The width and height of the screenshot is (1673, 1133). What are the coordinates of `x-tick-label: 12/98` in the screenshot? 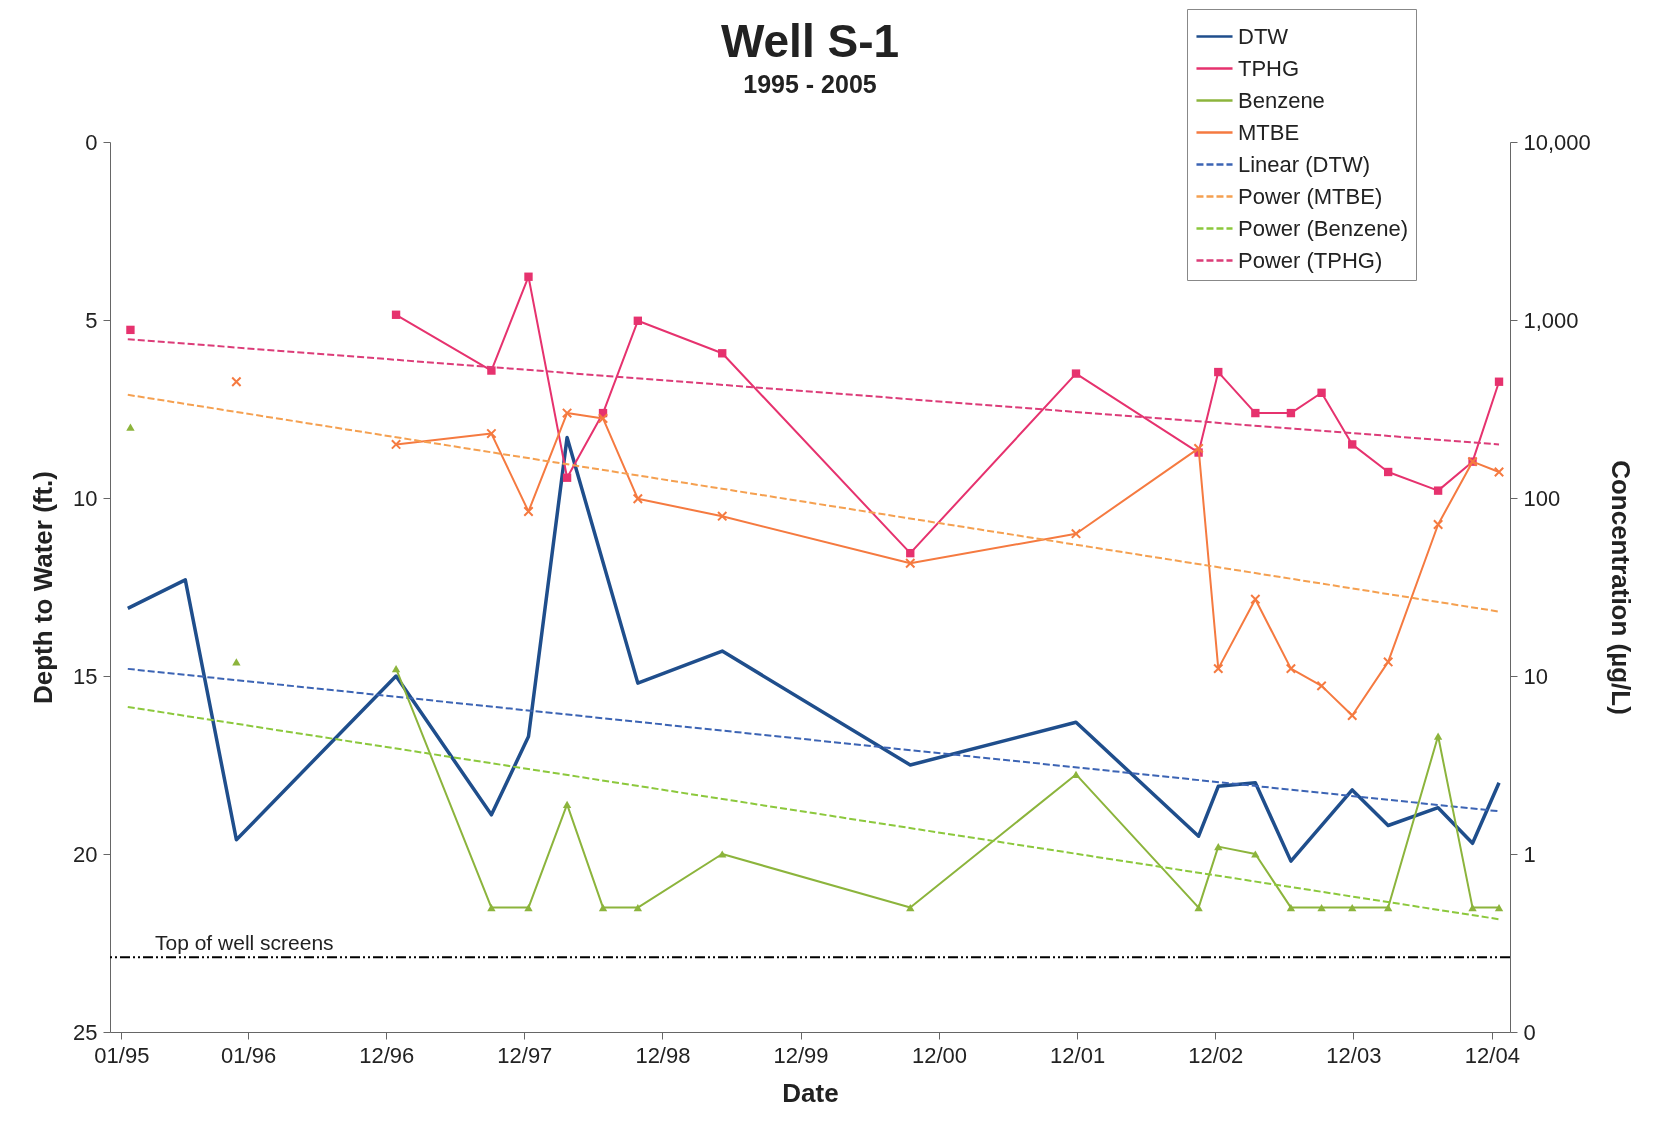 It's located at (663, 1055).